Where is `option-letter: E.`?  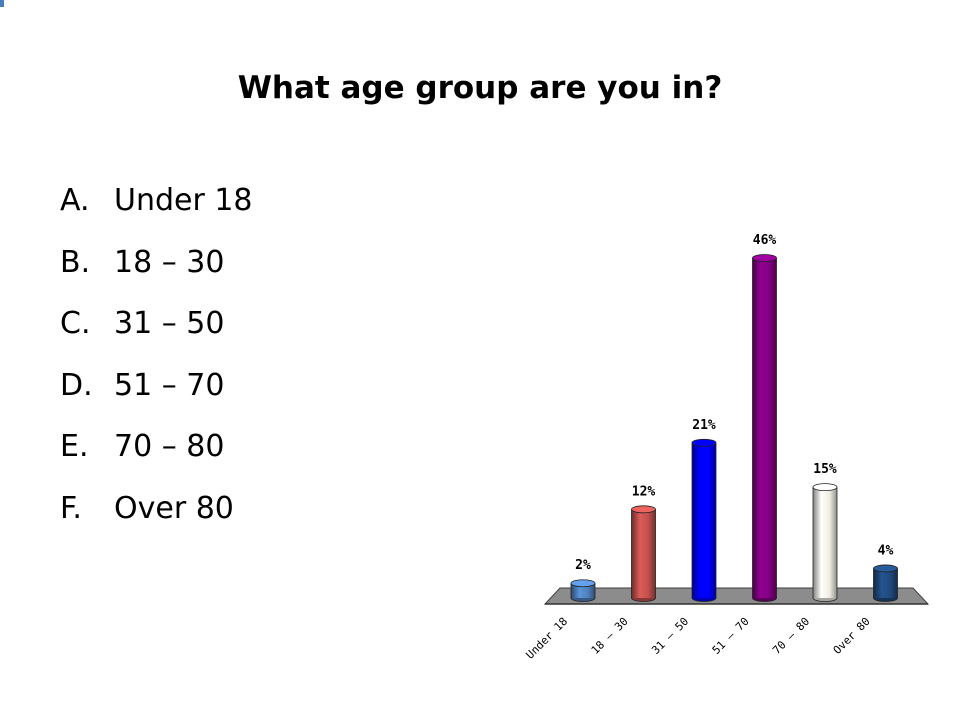
option-letter: E. is located at coordinates (74, 447).